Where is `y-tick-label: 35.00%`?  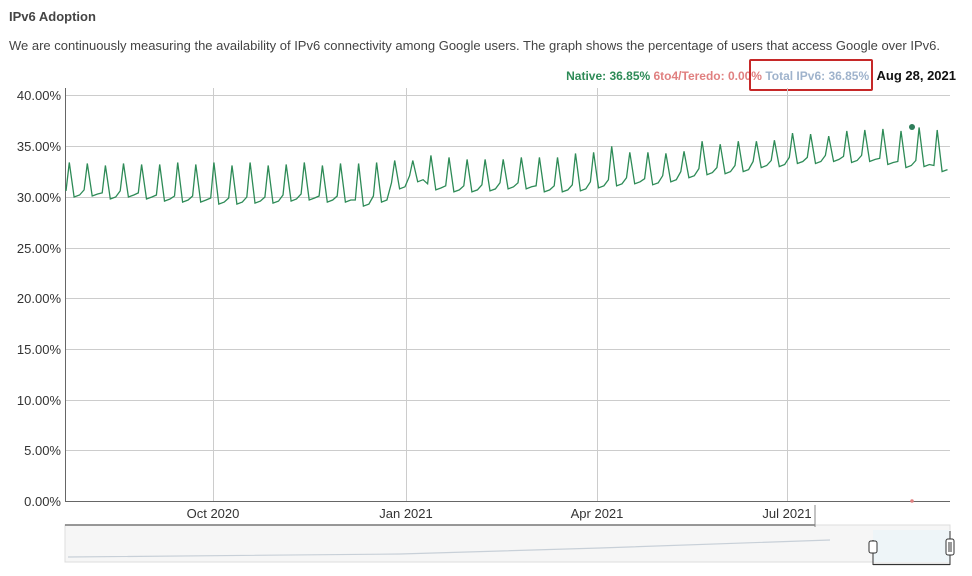 y-tick-label: 35.00% is located at coordinates (38, 146).